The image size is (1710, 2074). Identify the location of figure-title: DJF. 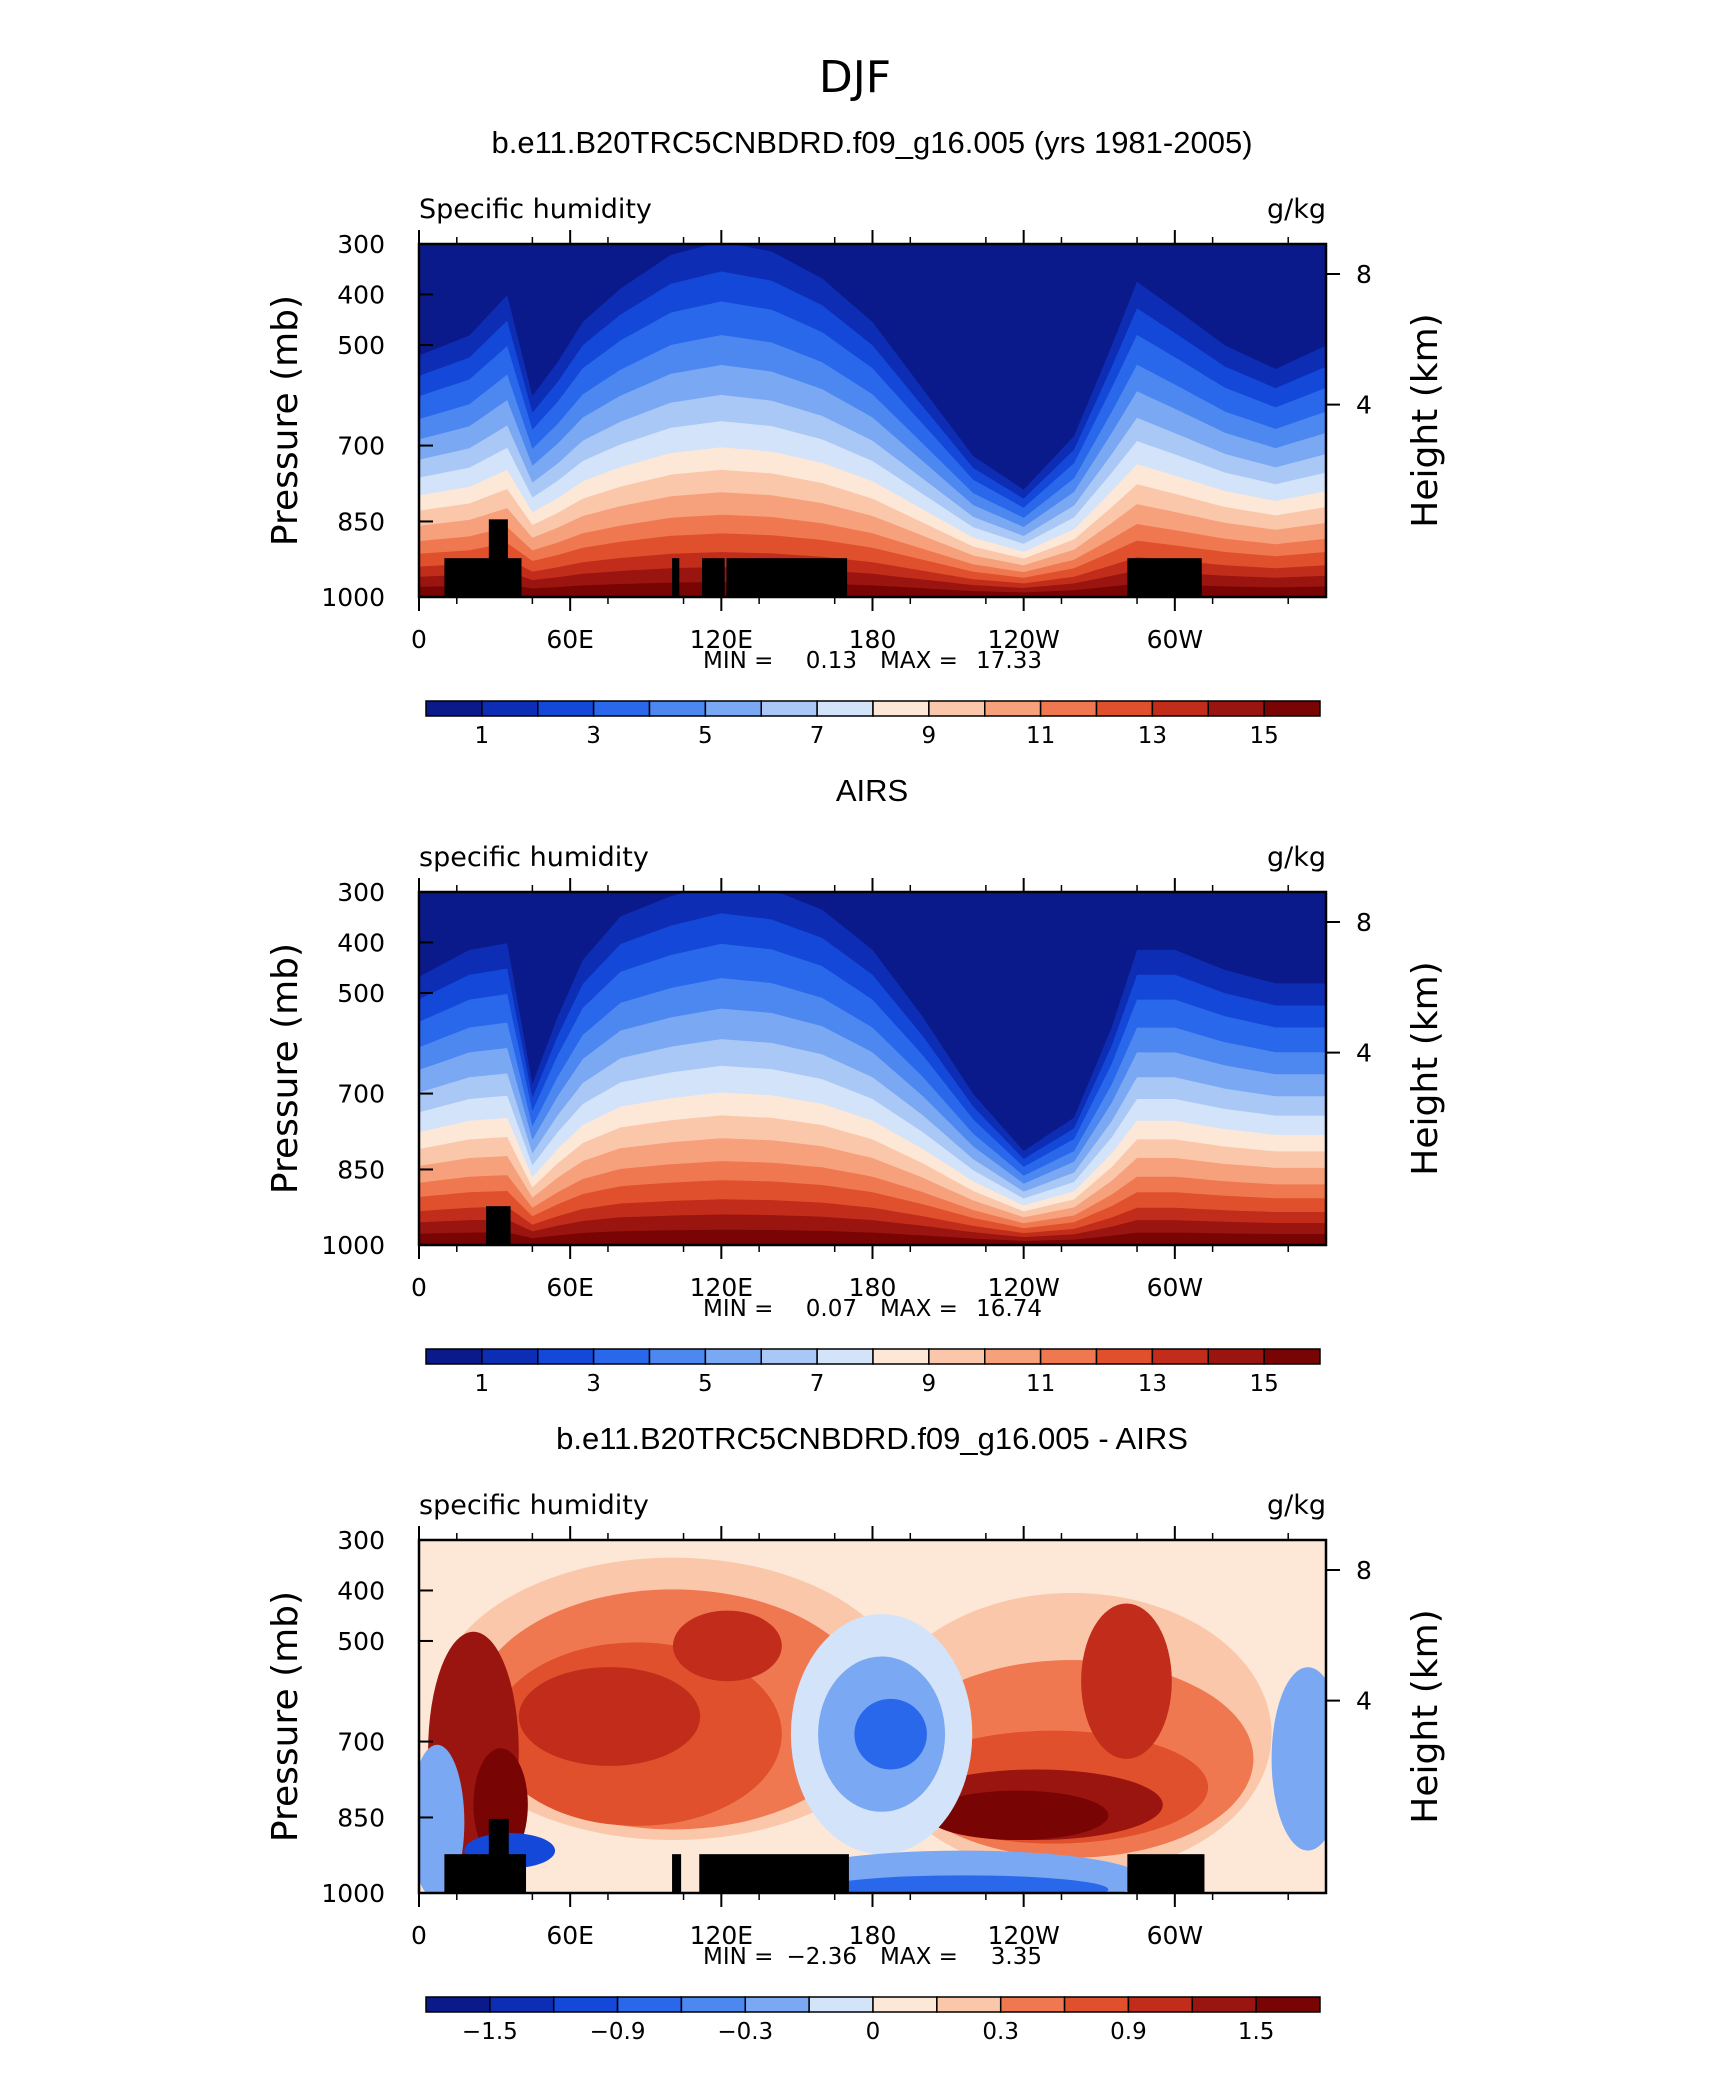
(855, 77).